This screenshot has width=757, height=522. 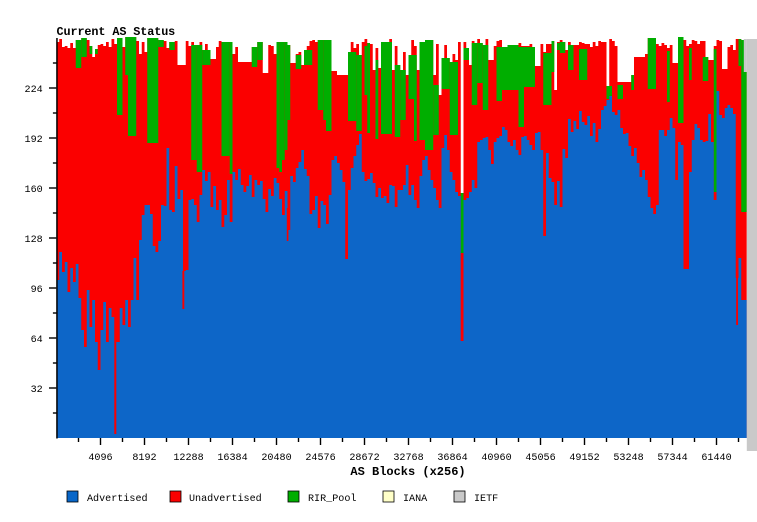 What do you see at coordinates (34, 90) in the screenshot?
I see `svg-text: 224` at bounding box center [34, 90].